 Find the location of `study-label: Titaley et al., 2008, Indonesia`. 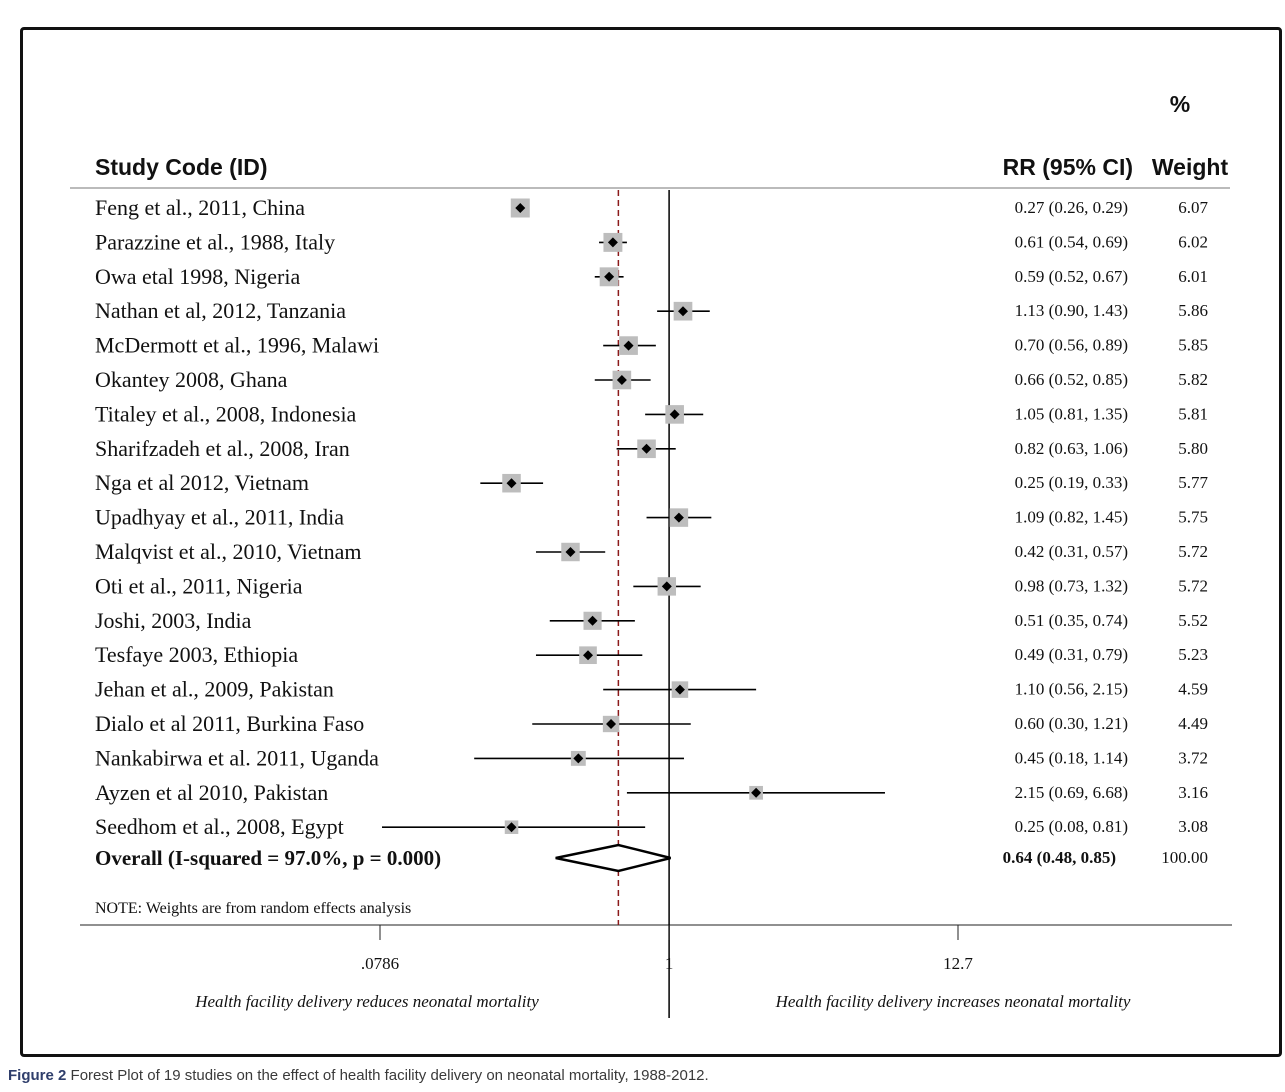

study-label: Titaley et al., 2008, Indonesia is located at coordinates (226, 413).